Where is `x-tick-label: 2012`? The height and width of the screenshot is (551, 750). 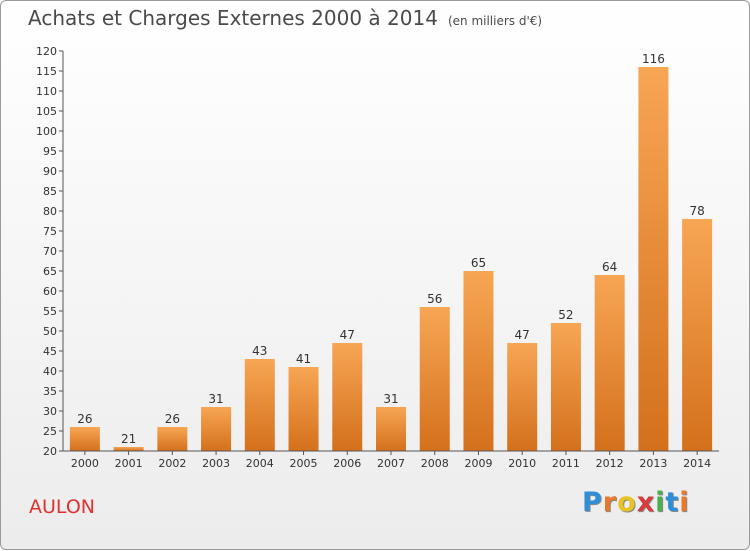 x-tick-label: 2012 is located at coordinates (610, 463).